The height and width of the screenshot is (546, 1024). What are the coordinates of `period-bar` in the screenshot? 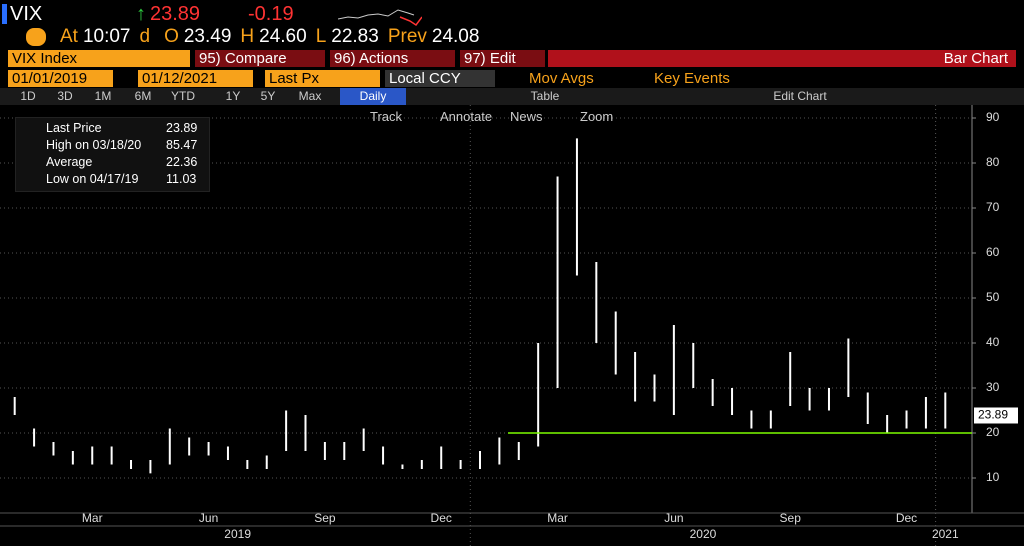 It's located at (512, 96).